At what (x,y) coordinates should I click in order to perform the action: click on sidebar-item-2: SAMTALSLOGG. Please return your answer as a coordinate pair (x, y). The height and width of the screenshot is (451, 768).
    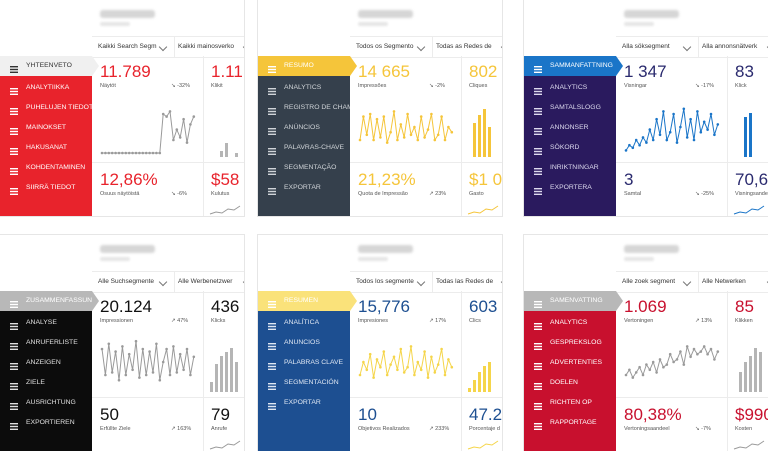
    Looking at the image, I should click on (570, 108).